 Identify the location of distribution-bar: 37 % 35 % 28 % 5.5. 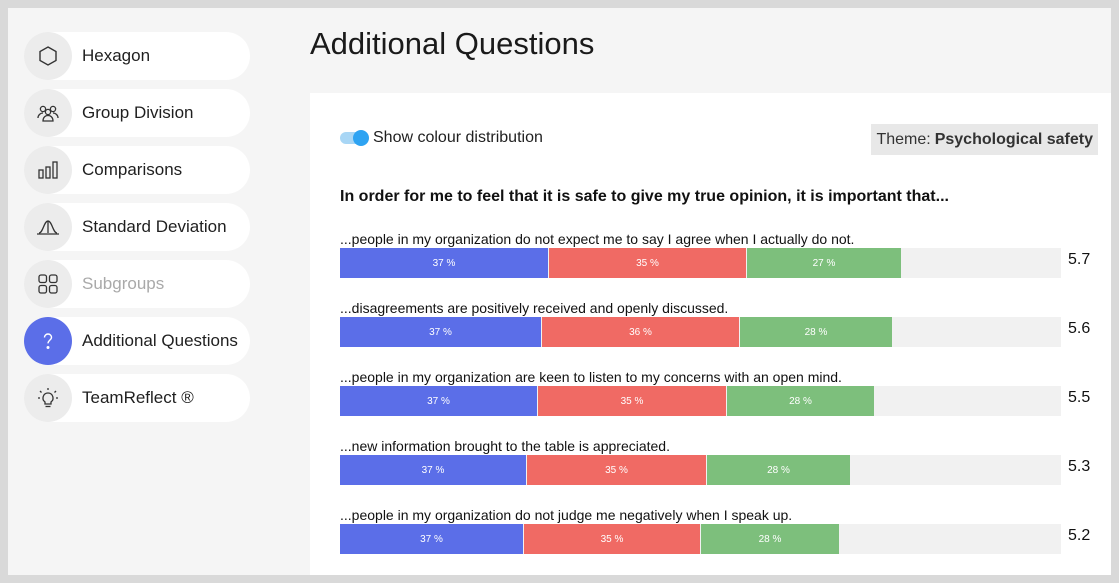
(720, 401).